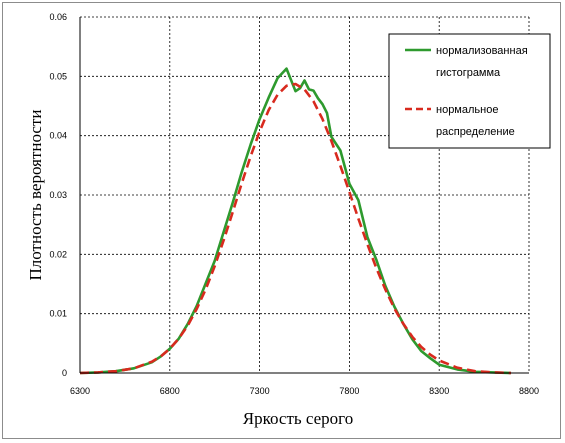  What do you see at coordinates (58, 195) in the screenshot?
I see `y-tick-label: 0.03` at bounding box center [58, 195].